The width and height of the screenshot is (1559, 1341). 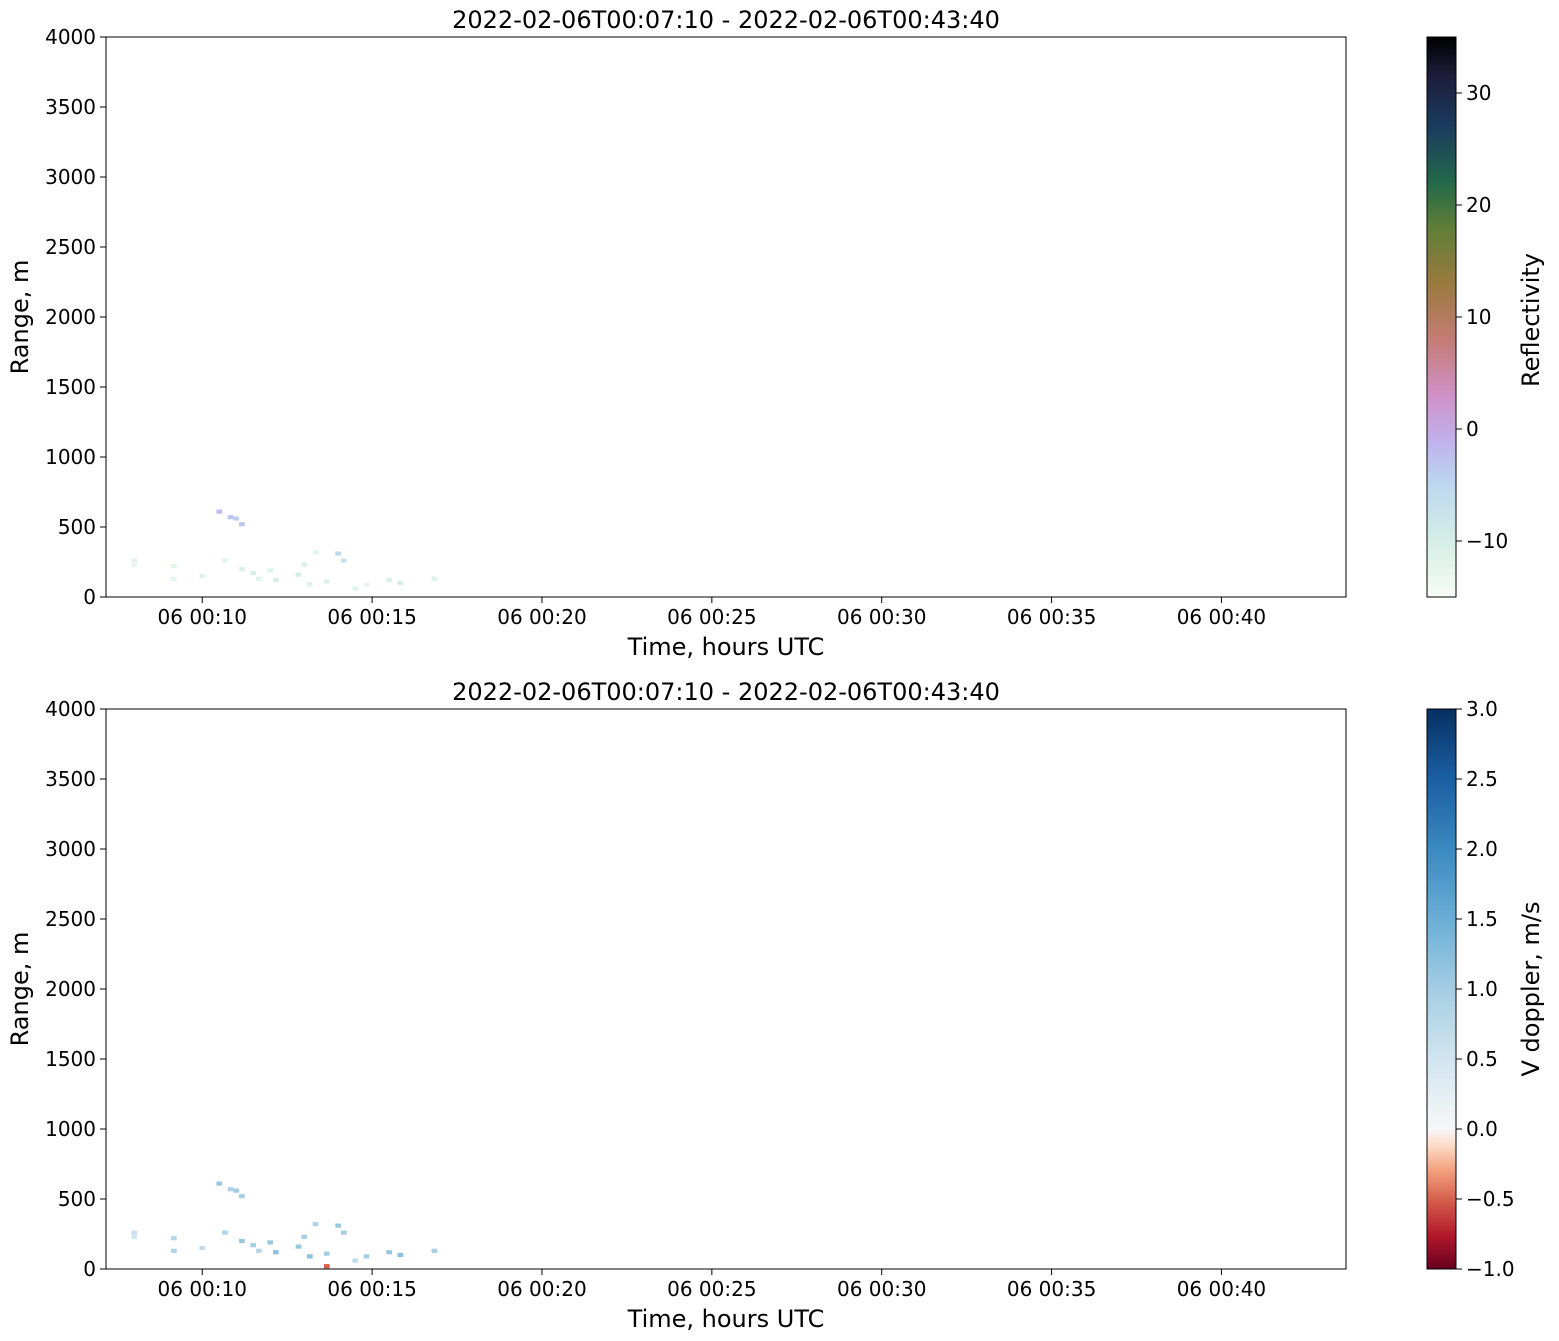 I want to click on y-axis-label: Range, m, so click(x=20, y=989).